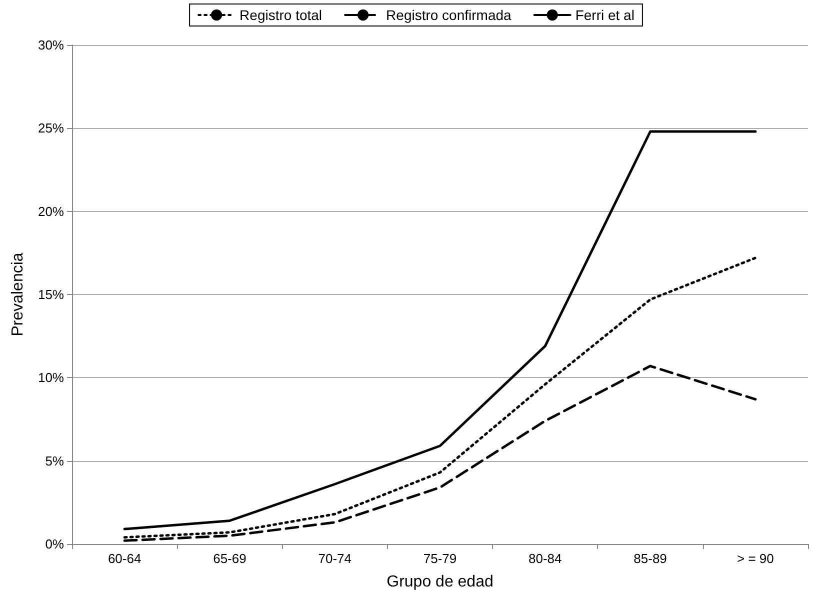  I want to click on x-tick-label: 85-89, so click(650, 558).